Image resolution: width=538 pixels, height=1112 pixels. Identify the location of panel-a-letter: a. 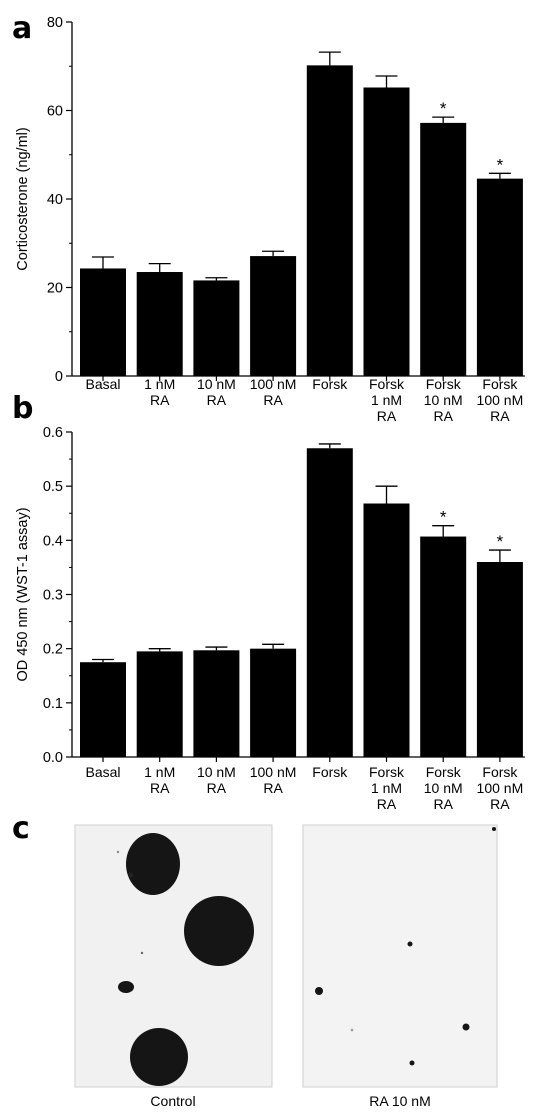
(22, 28).